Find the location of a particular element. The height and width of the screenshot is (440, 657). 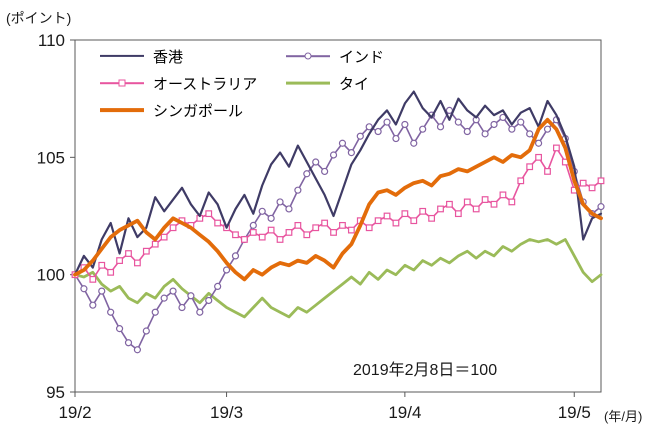

legend-line-sample-singapore is located at coordinates (122, 110).